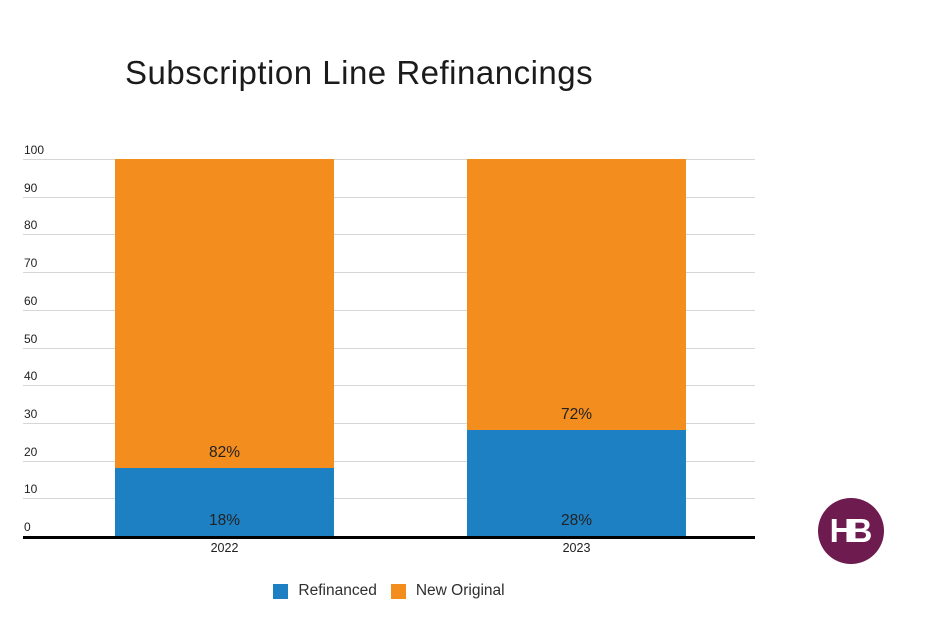  Describe the element at coordinates (31, 451) in the screenshot. I see `y-tick-label: 20` at that location.